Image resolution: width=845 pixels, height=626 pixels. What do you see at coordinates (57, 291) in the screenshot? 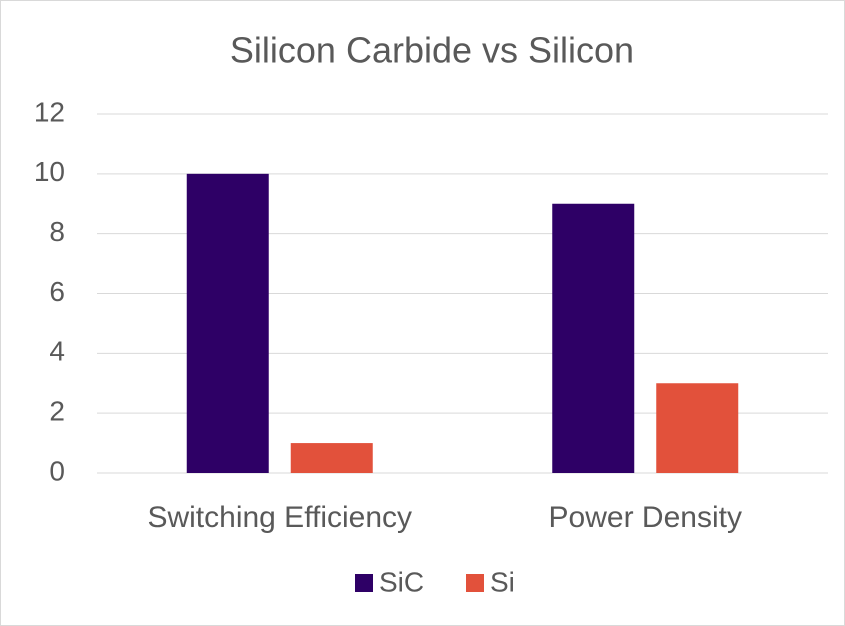
I see `y-tick-label: 6` at bounding box center [57, 291].